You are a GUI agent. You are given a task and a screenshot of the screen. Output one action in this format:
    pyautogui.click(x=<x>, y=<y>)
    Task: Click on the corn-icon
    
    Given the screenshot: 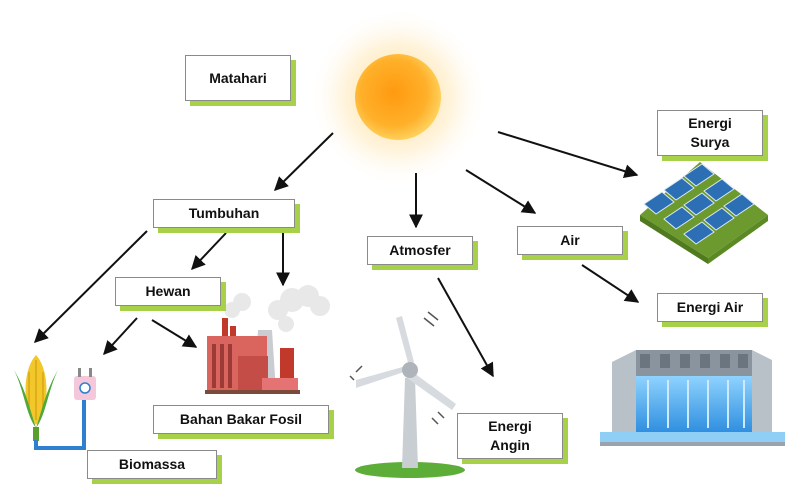 What is the action you would take?
    pyautogui.click(x=36, y=398)
    